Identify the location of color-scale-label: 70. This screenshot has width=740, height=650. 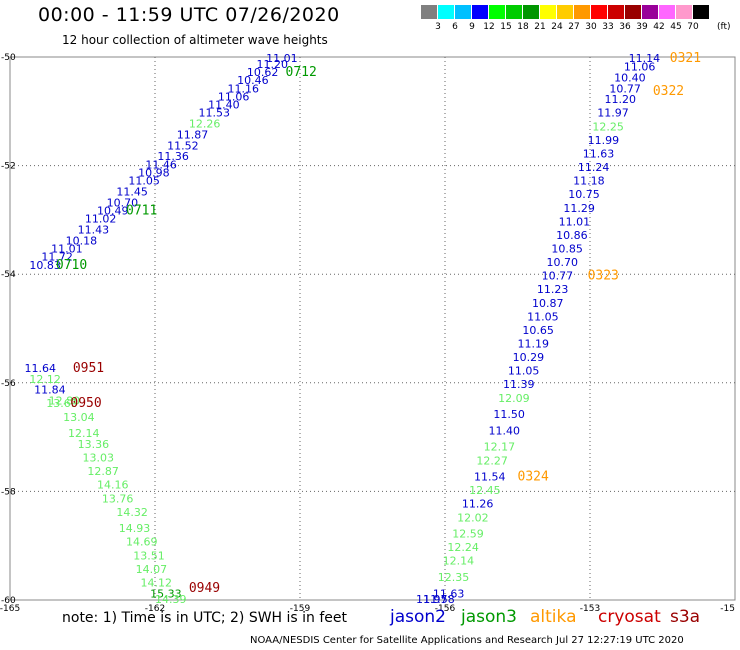
(693, 27).